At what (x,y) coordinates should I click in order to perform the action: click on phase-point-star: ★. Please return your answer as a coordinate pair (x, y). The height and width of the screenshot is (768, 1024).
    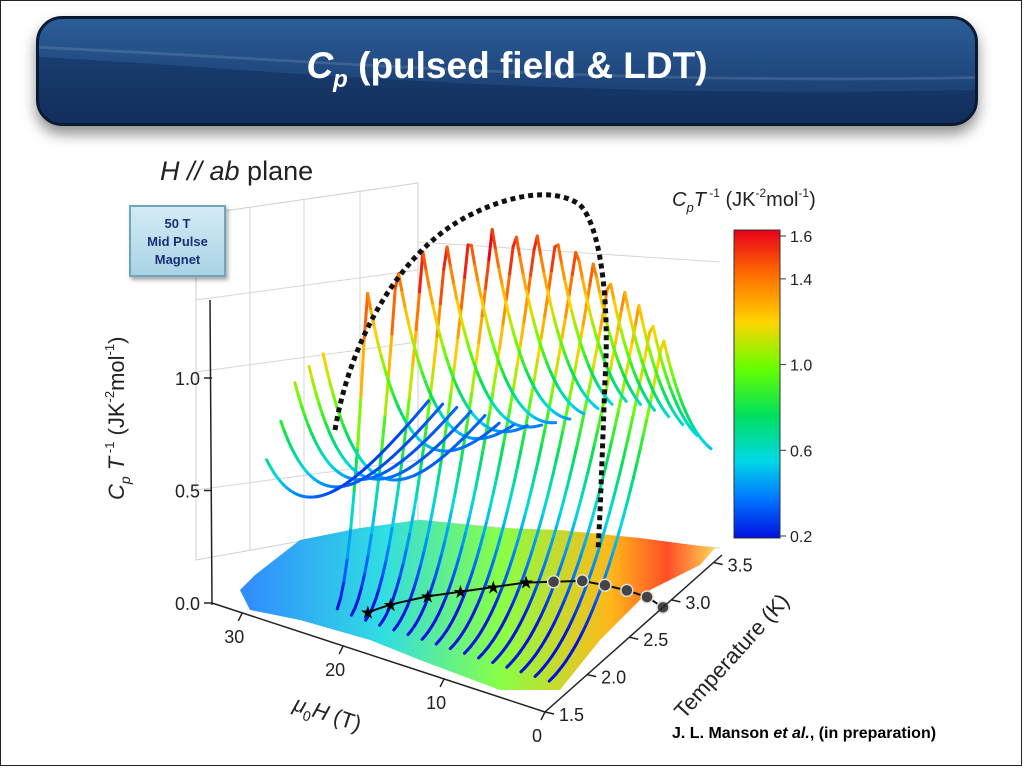
    Looking at the image, I should click on (391, 605).